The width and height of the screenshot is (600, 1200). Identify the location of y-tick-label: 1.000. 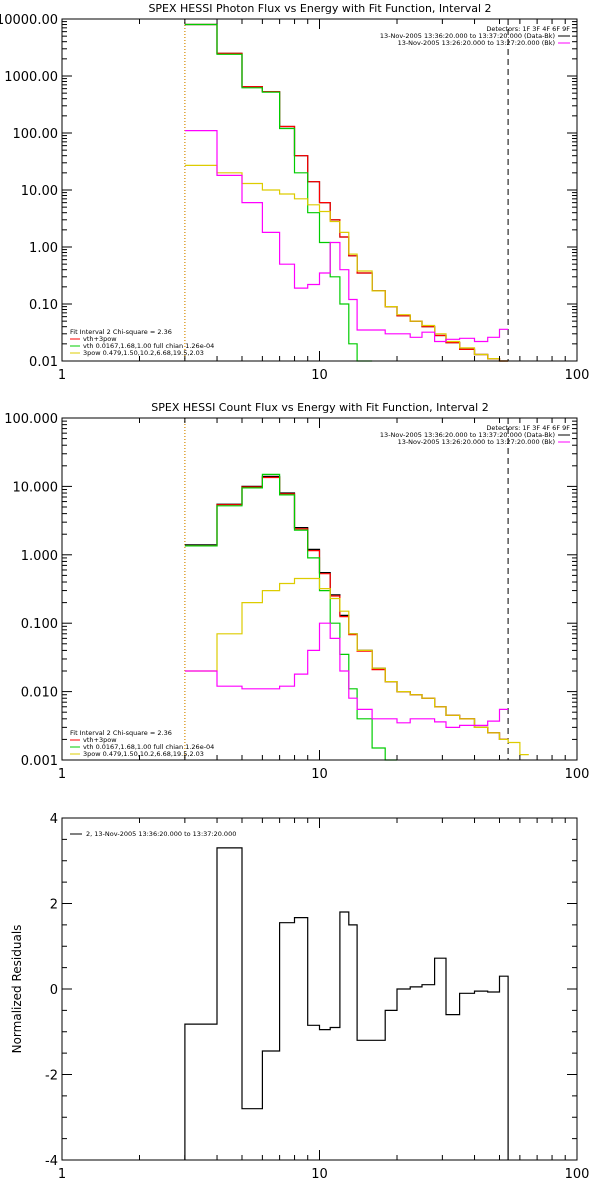
(39, 556).